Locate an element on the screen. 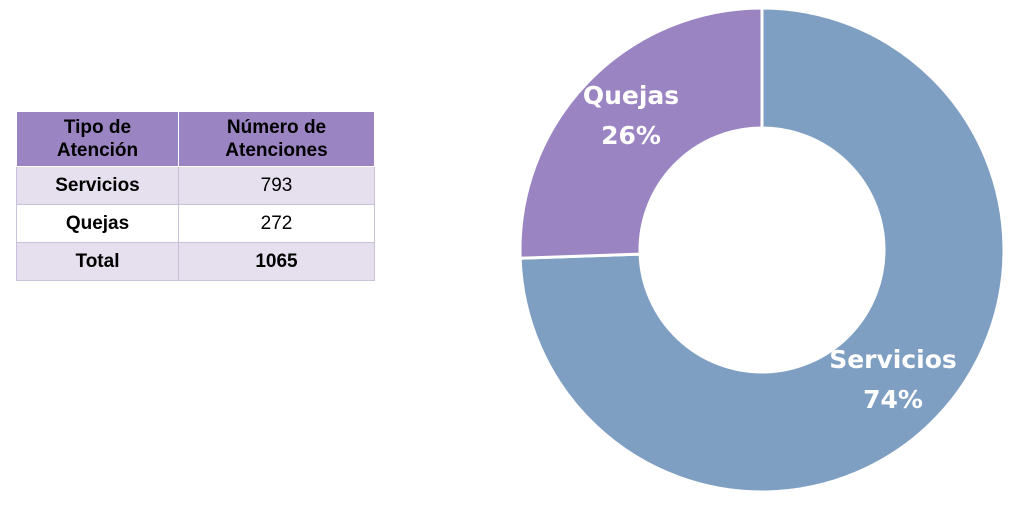 The height and width of the screenshot is (511, 1024). slice-label-servicios: Servicios is located at coordinates (893, 359).